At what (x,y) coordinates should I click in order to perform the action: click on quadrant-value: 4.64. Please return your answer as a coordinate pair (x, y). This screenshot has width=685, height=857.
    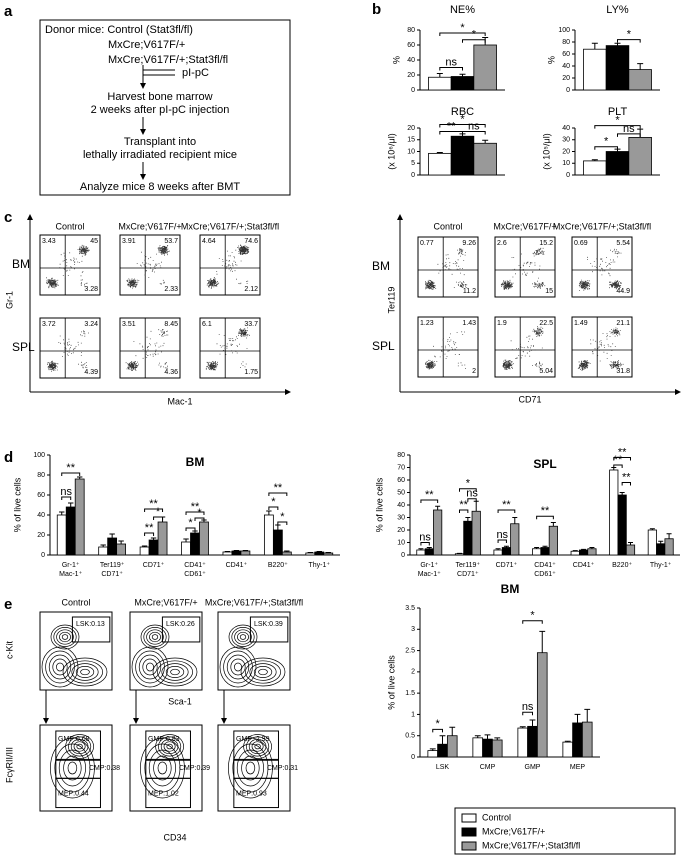
    Looking at the image, I should click on (209, 241).